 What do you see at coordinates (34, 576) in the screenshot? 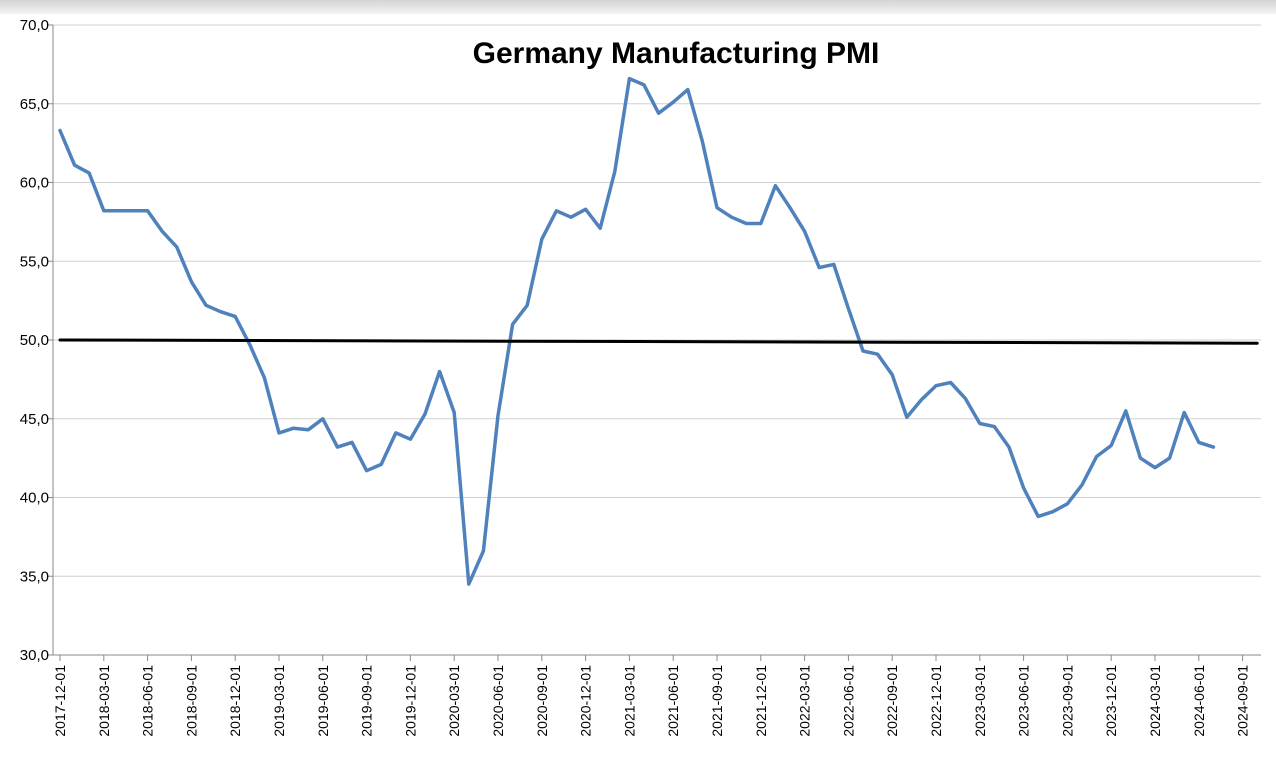
I see `y-tick-label: 35,0` at bounding box center [34, 576].